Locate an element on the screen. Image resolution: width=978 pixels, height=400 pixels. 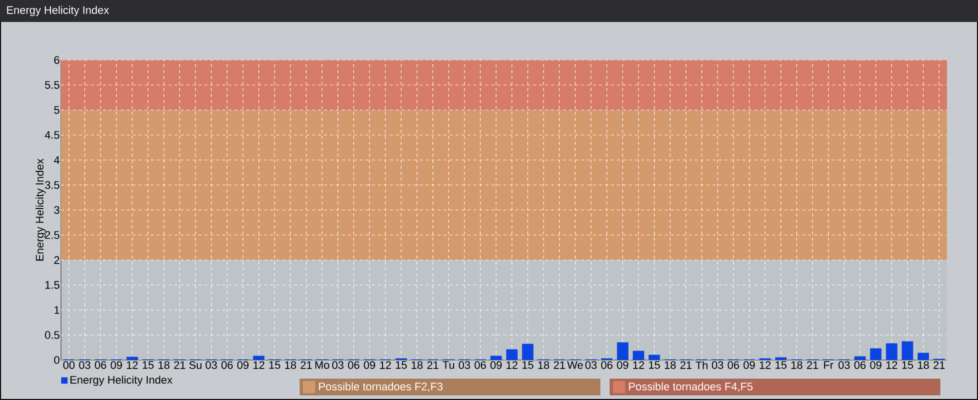
x-tick-label: Fr is located at coordinates (829, 365).